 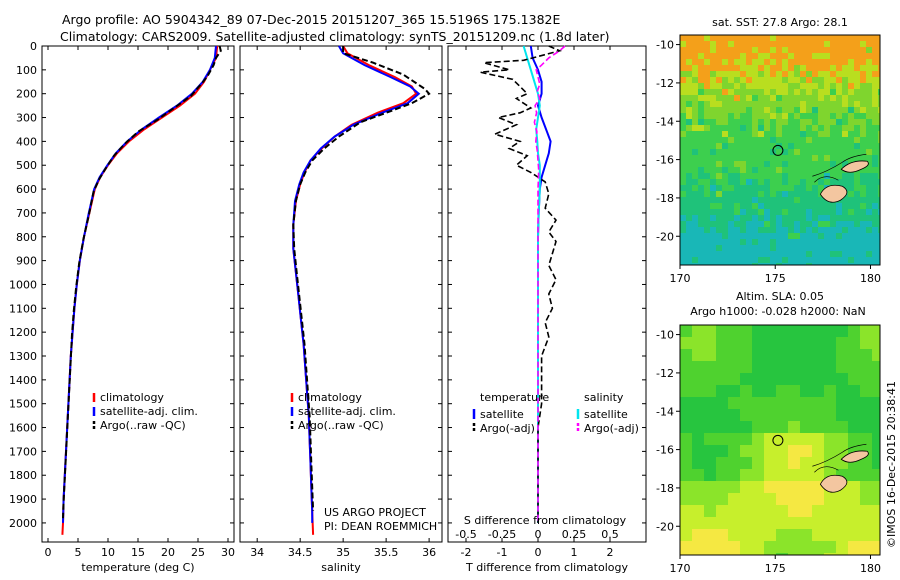 What do you see at coordinates (778, 311) in the screenshot?
I see `sla-map-subtitle: Argo h1000: -0.028 h2000: NaN` at bounding box center [778, 311].